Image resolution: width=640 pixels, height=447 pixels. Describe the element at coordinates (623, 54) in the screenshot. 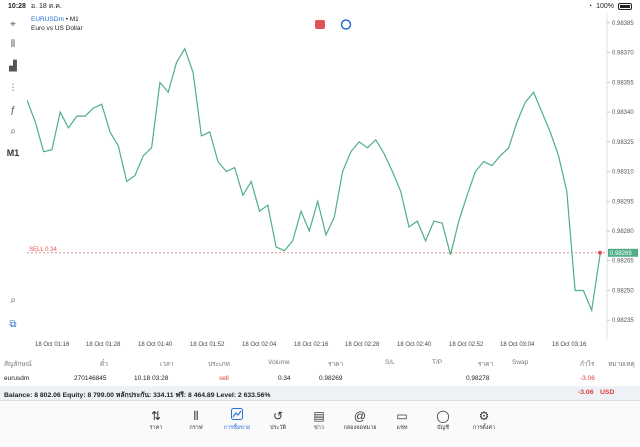

I see `price-tick-label: 0.98370` at that location.